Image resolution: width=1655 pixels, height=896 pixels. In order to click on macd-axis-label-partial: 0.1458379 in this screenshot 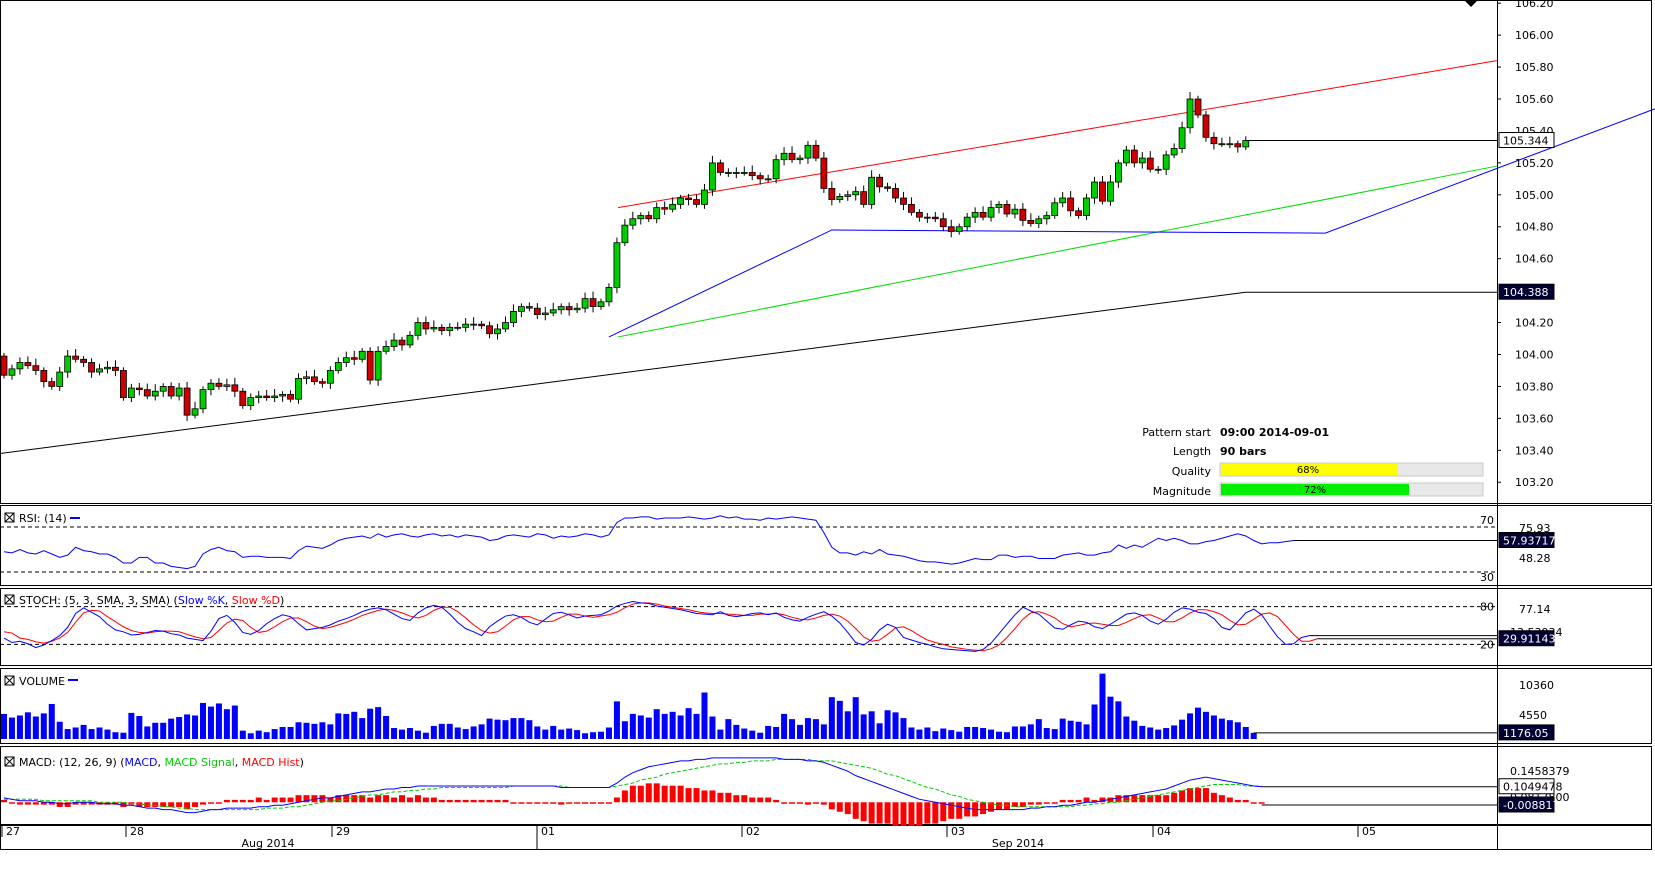, I will do `click(1540, 771)`.